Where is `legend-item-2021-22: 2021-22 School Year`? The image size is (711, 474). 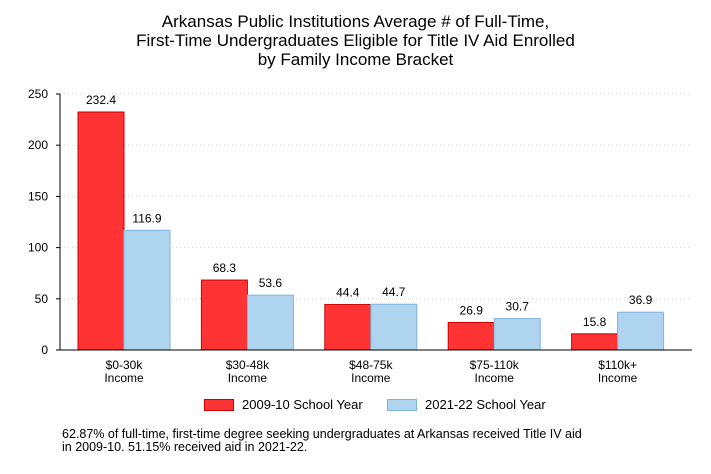
legend-item-2021-22: 2021-22 School Year is located at coordinates (466, 404).